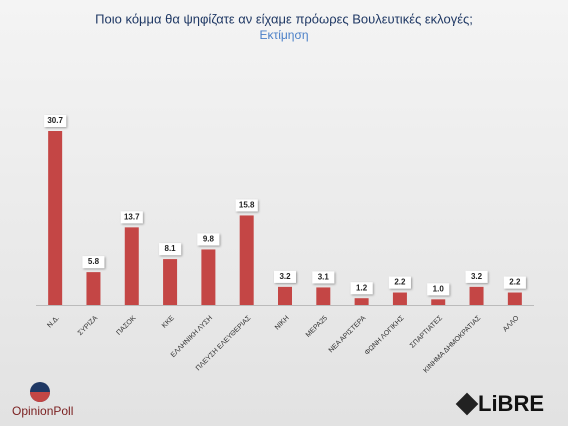 The height and width of the screenshot is (426, 568). I want to click on logo-mark, so click(467, 404).